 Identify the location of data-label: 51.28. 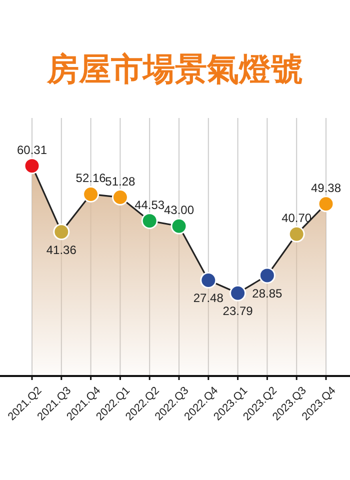
(120, 181).